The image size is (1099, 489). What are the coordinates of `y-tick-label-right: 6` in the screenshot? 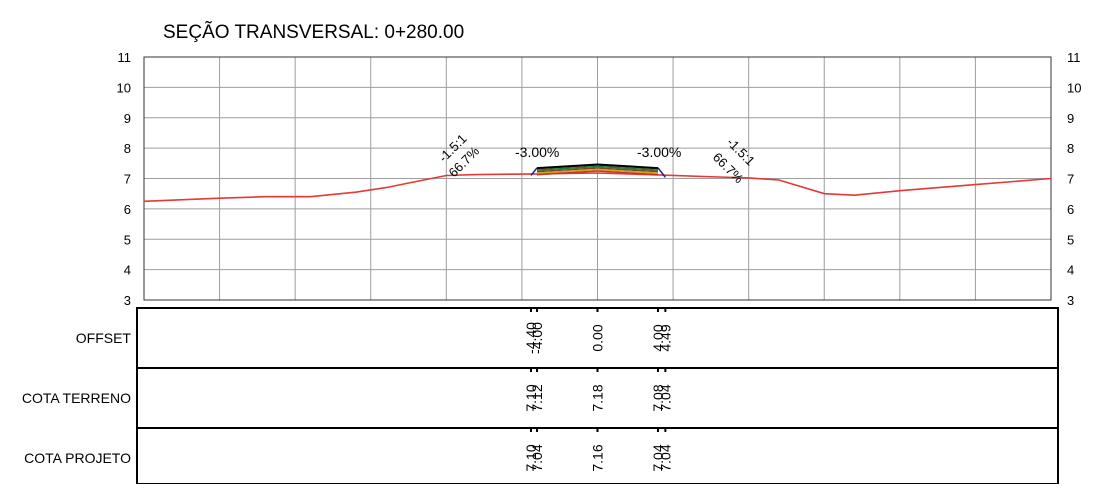 It's located at (1070, 209).